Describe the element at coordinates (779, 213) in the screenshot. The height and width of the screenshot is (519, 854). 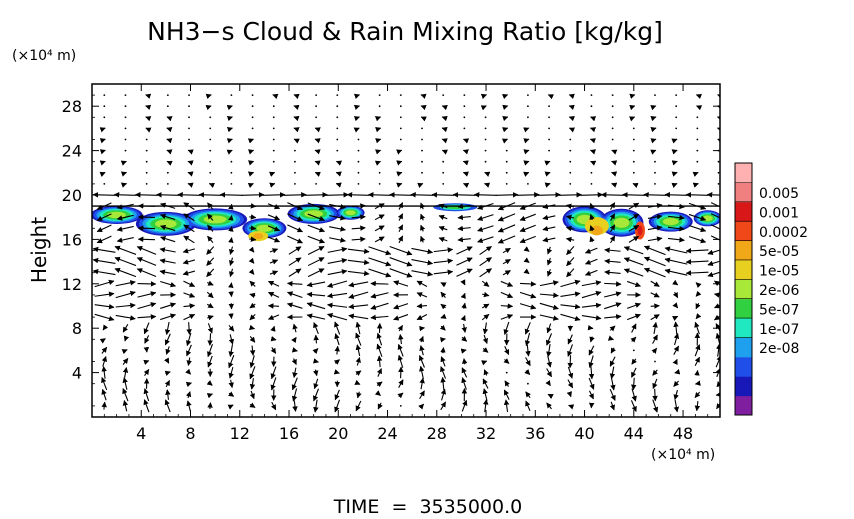
I see `colorbar-label: 0.001` at that location.